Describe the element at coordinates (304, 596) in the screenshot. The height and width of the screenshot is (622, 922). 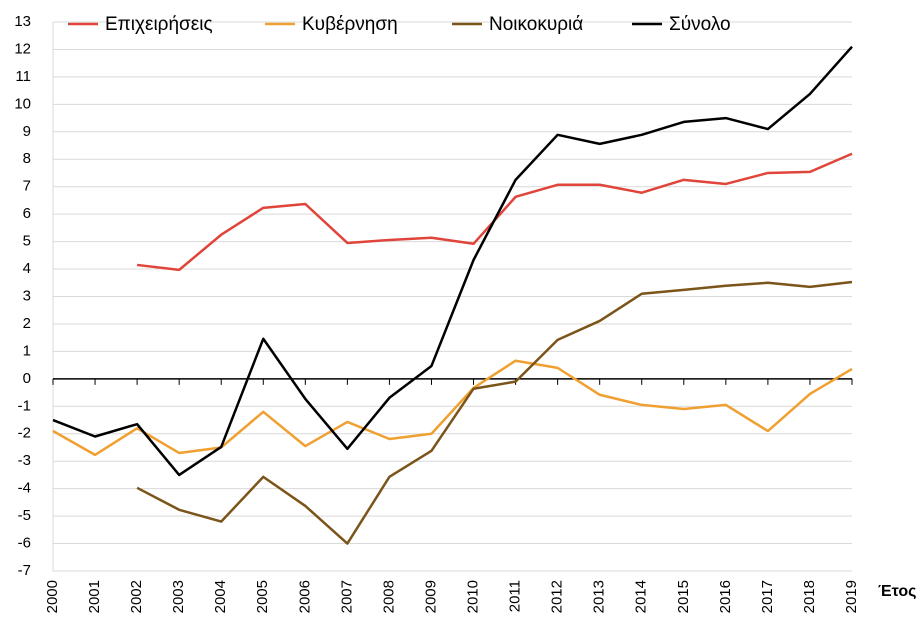
I see `x-tick-label: 2006` at that location.